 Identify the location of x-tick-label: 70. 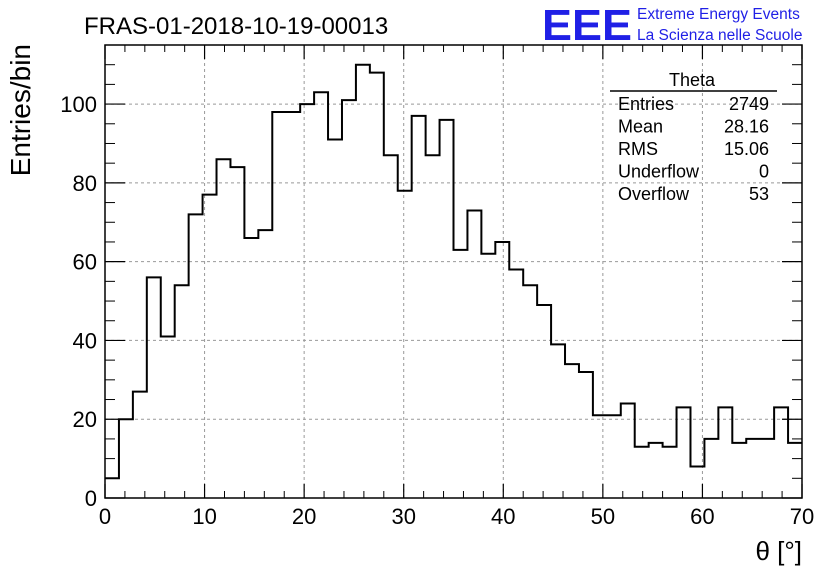
(802, 516).